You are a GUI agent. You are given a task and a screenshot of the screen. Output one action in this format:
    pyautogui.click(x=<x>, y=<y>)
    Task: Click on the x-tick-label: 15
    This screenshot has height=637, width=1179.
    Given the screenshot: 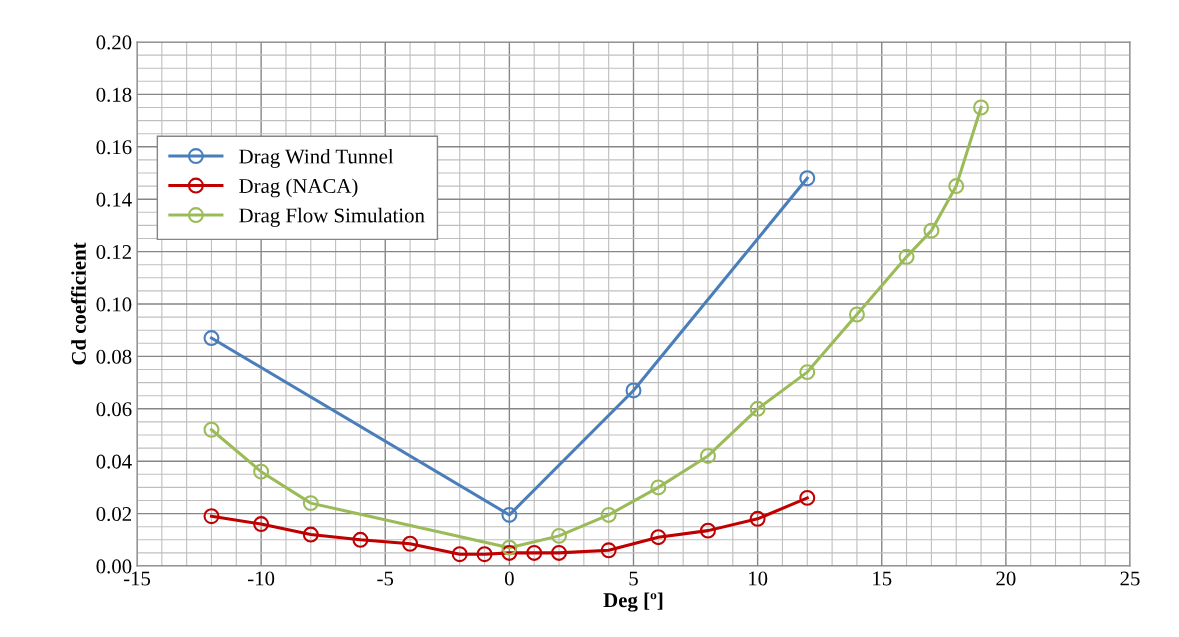 What is the action you would take?
    pyautogui.click(x=882, y=578)
    